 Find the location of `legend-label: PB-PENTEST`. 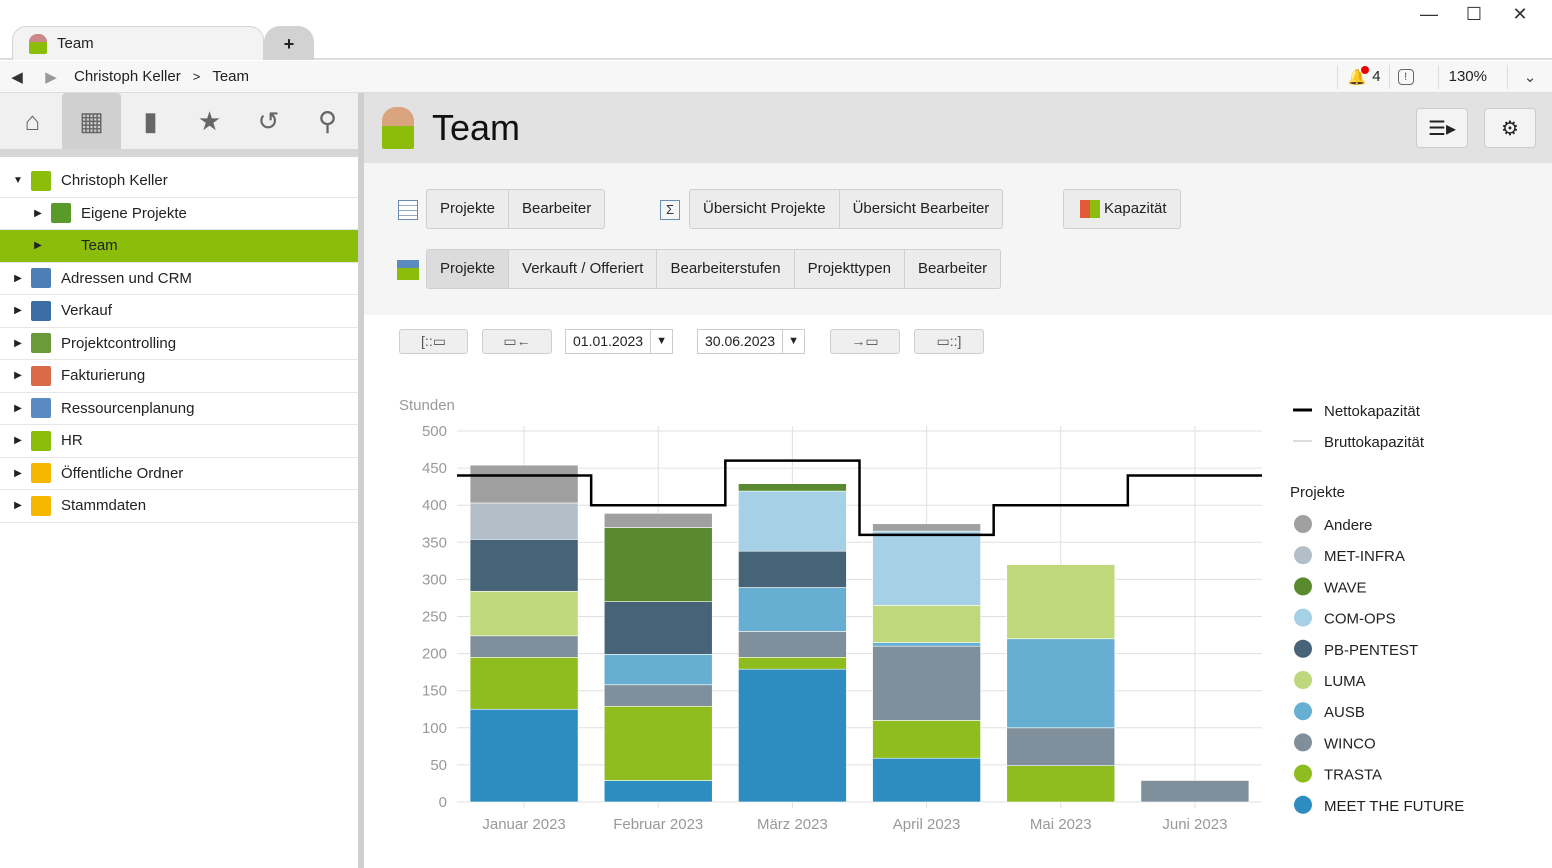

legend-label: PB-PENTEST is located at coordinates (1371, 650).